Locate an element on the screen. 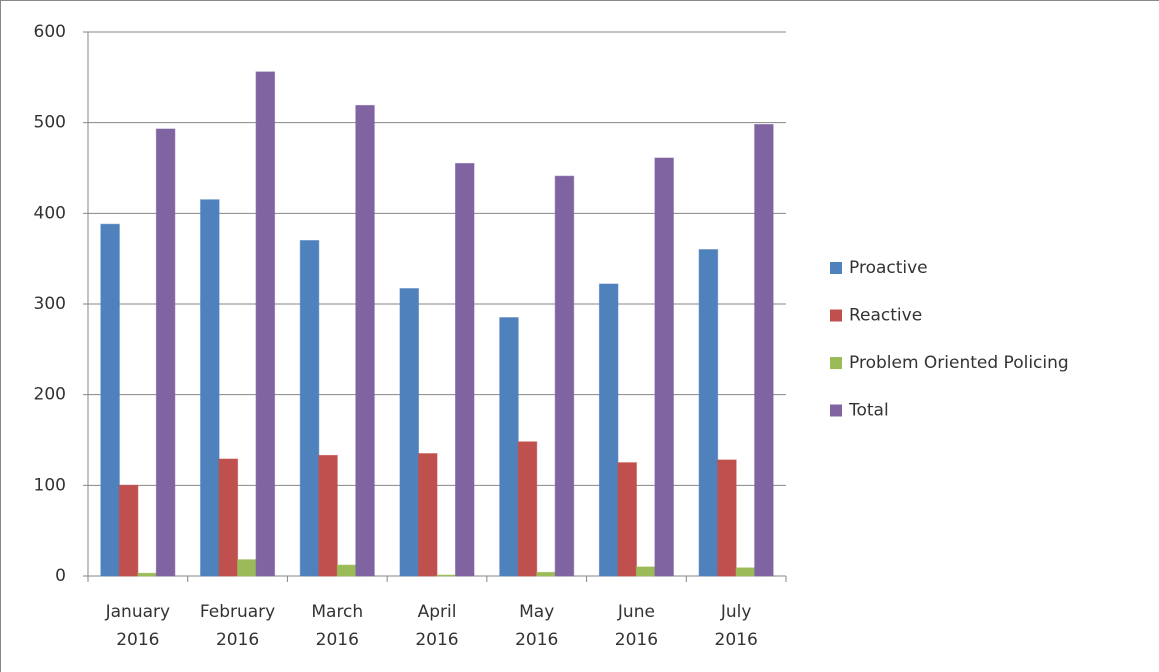  legend-label: Total is located at coordinates (868, 411).